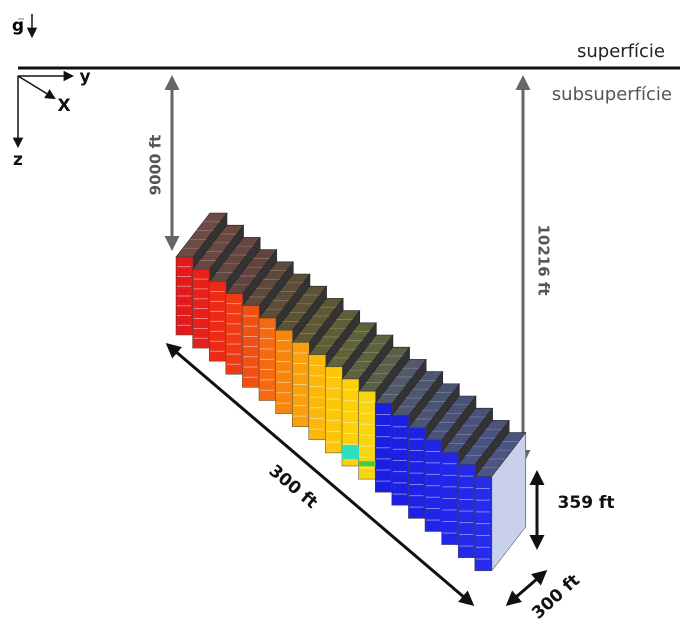  What do you see at coordinates (18, 26) in the screenshot?
I see `gravity-label: g` at bounding box center [18, 26].